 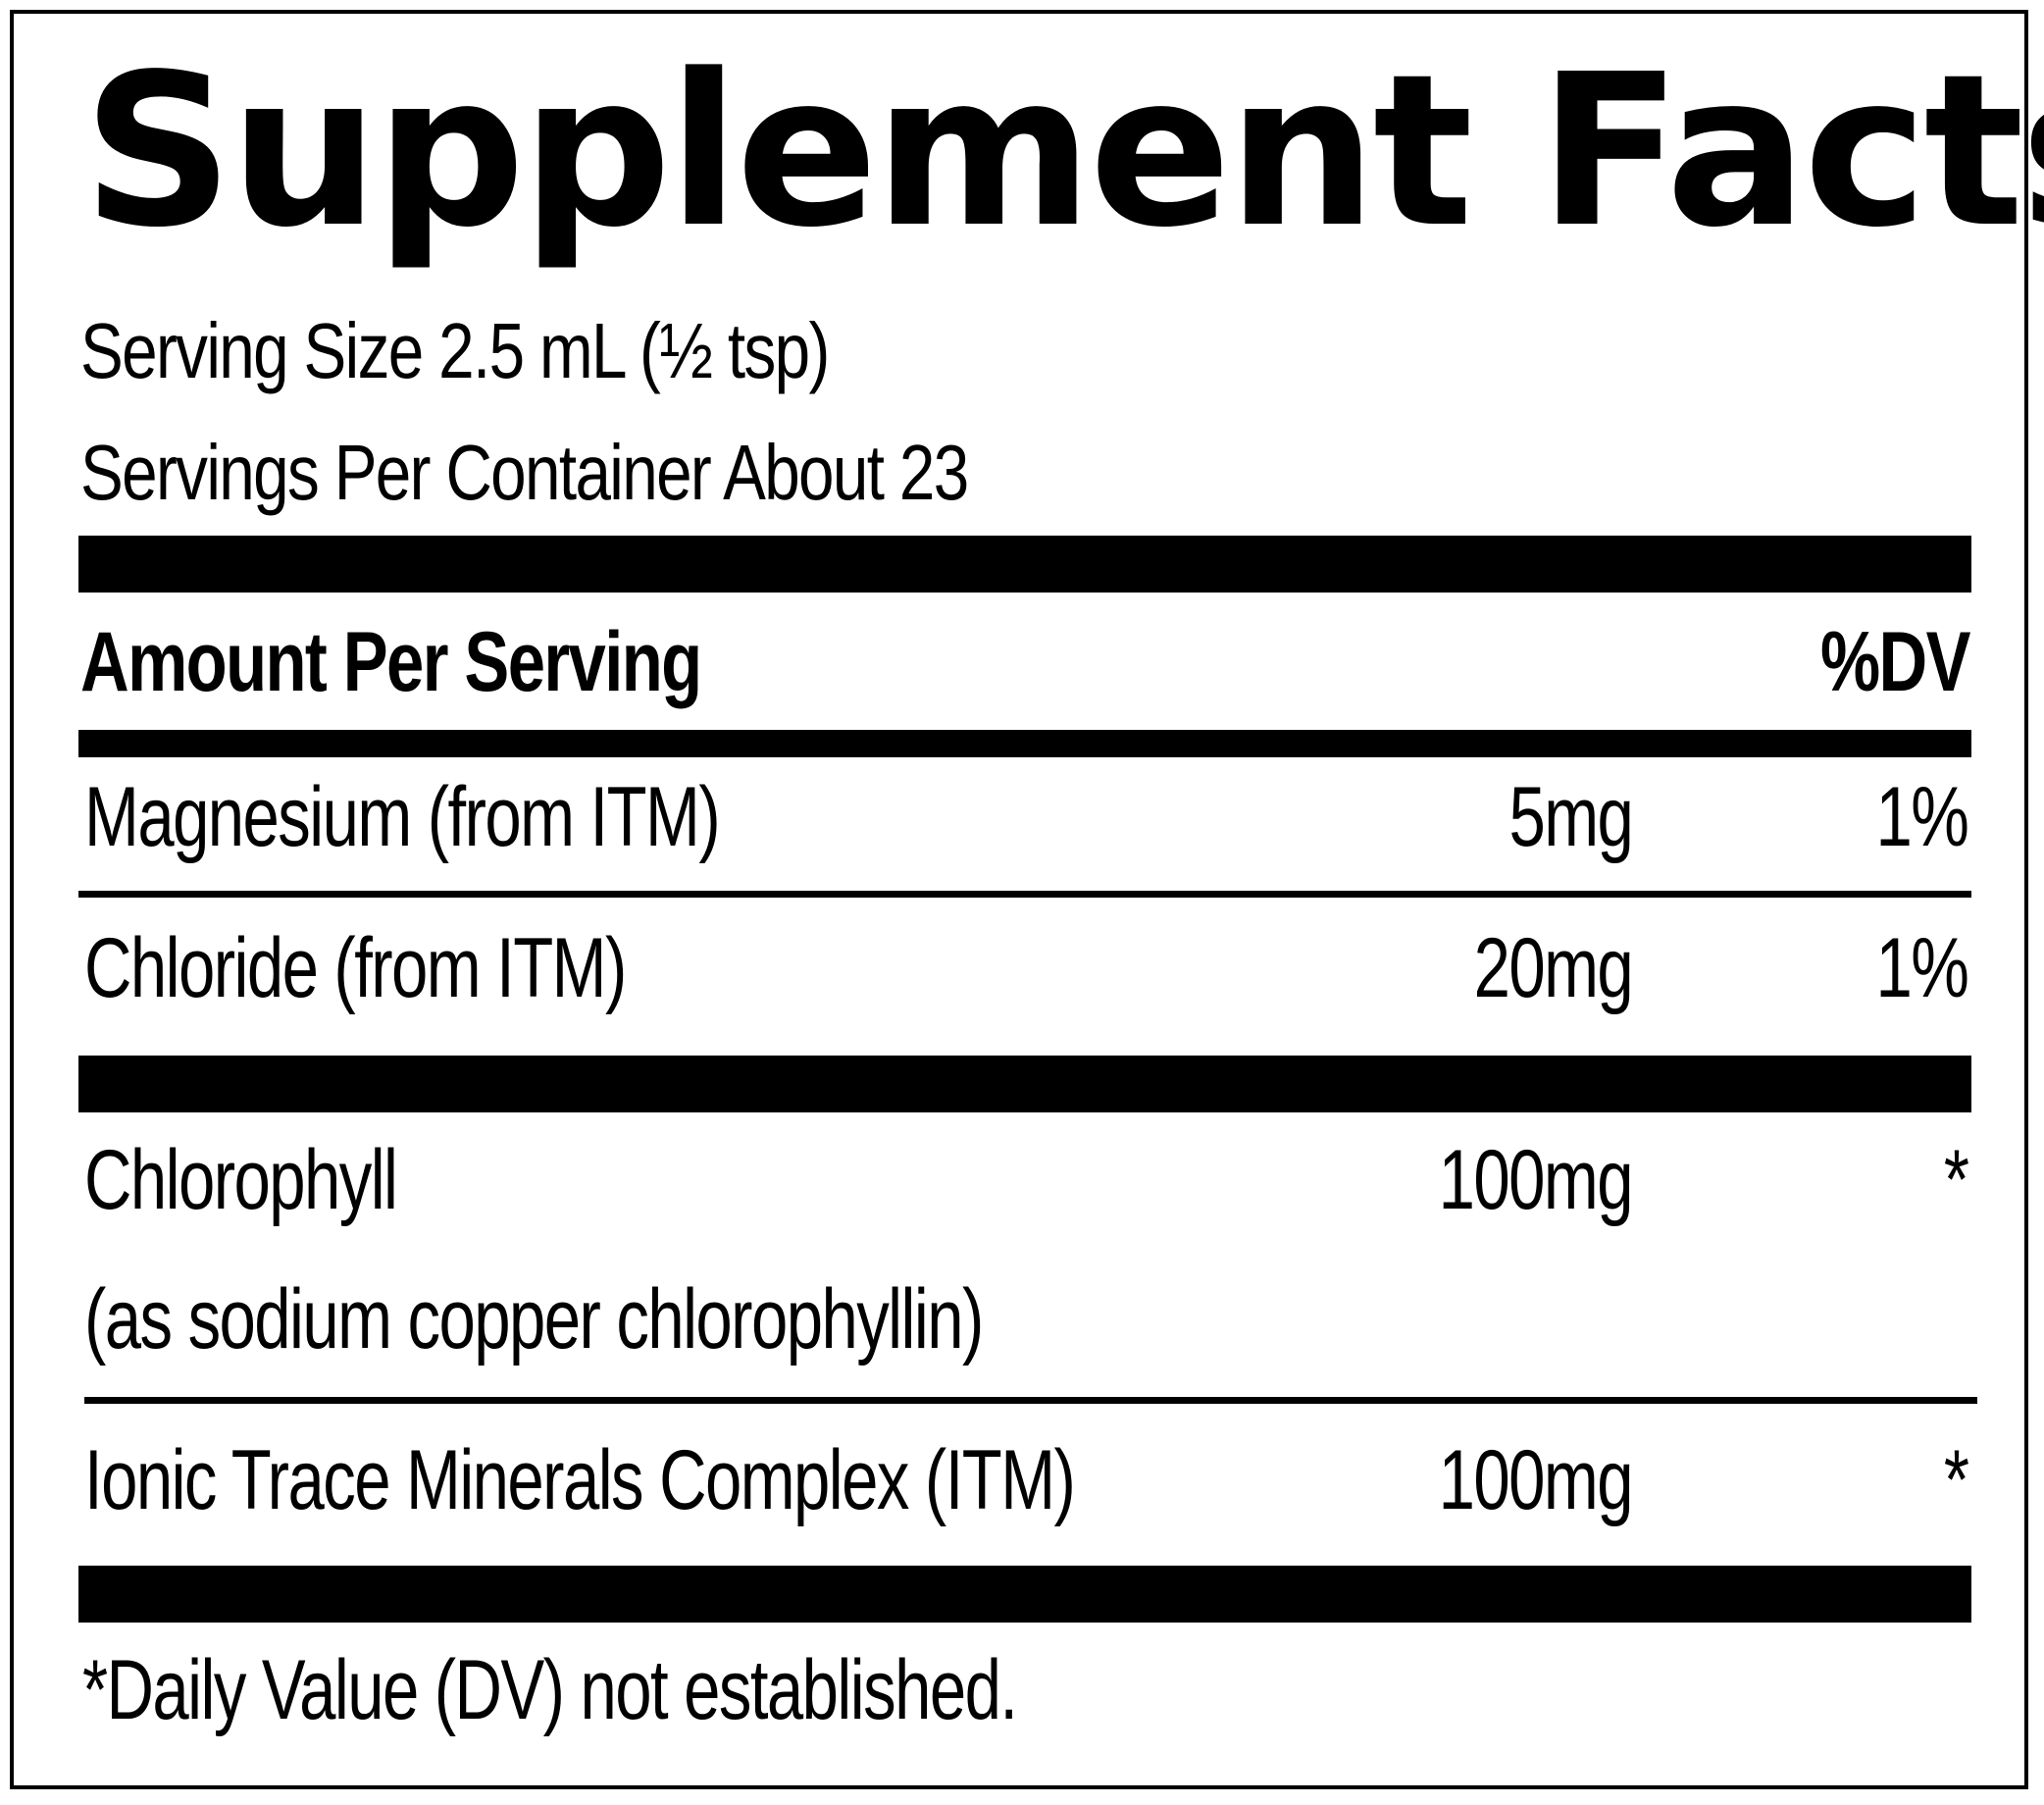 I want to click on nutrient-name: Magnesium (from ITM), so click(x=403, y=817).